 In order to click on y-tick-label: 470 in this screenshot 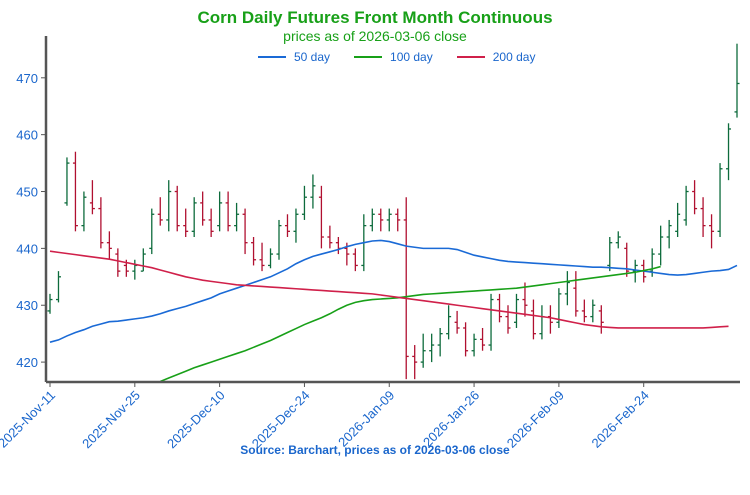, I will do `click(27, 78)`.